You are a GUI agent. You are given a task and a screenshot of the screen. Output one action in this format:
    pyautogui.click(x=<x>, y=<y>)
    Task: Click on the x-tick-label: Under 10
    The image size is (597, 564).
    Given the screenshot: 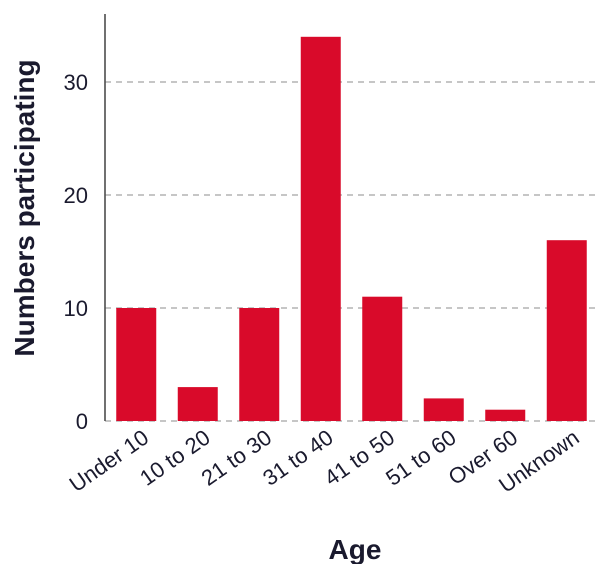 What is the action you would take?
    pyautogui.click(x=109, y=461)
    